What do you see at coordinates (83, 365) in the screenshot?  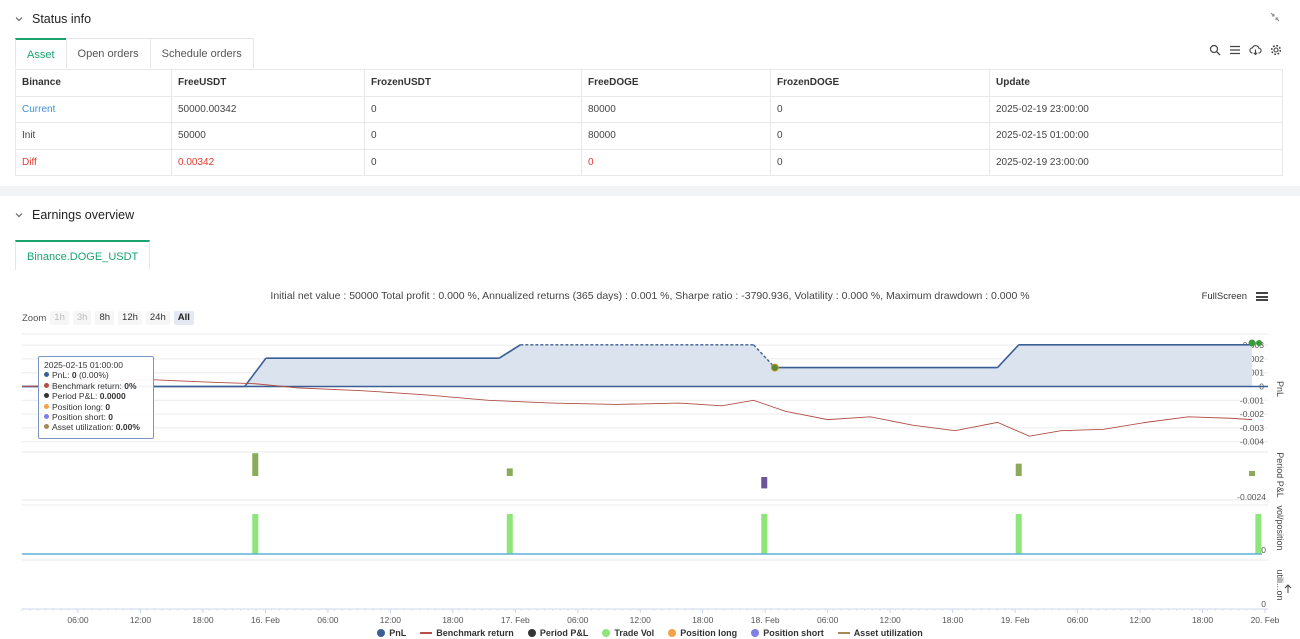 I see `tooltip-time: 2025-02-15 01:00:00` at bounding box center [83, 365].